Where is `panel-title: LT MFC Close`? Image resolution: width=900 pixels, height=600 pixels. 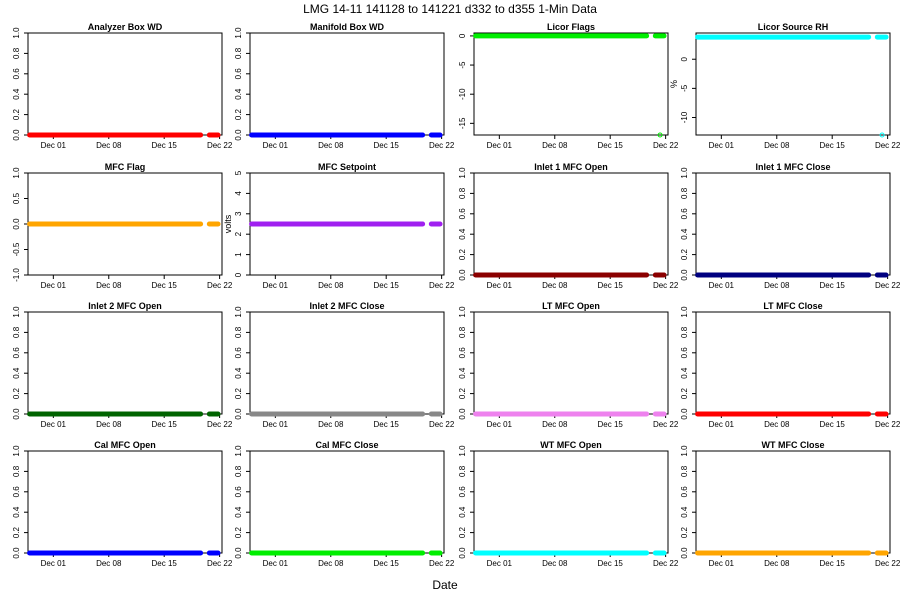 panel-title: LT MFC Close is located at coordinates (792, 306).